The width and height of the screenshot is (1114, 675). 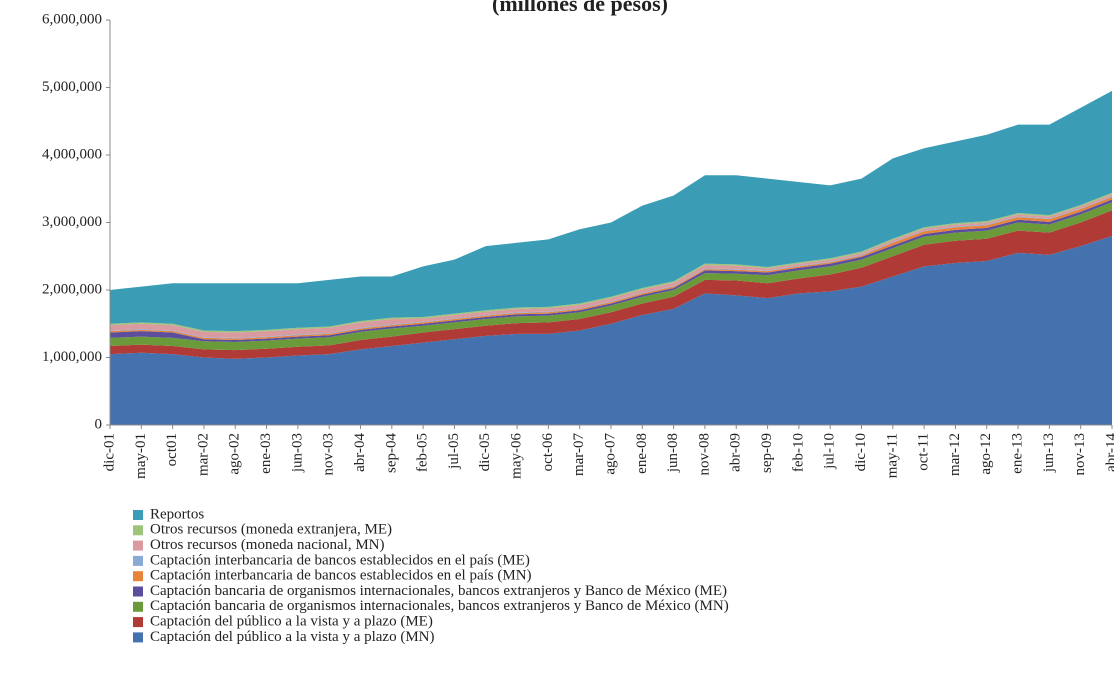 I want to click on x-tick-label: ago-12, so click(x=986, y=454).